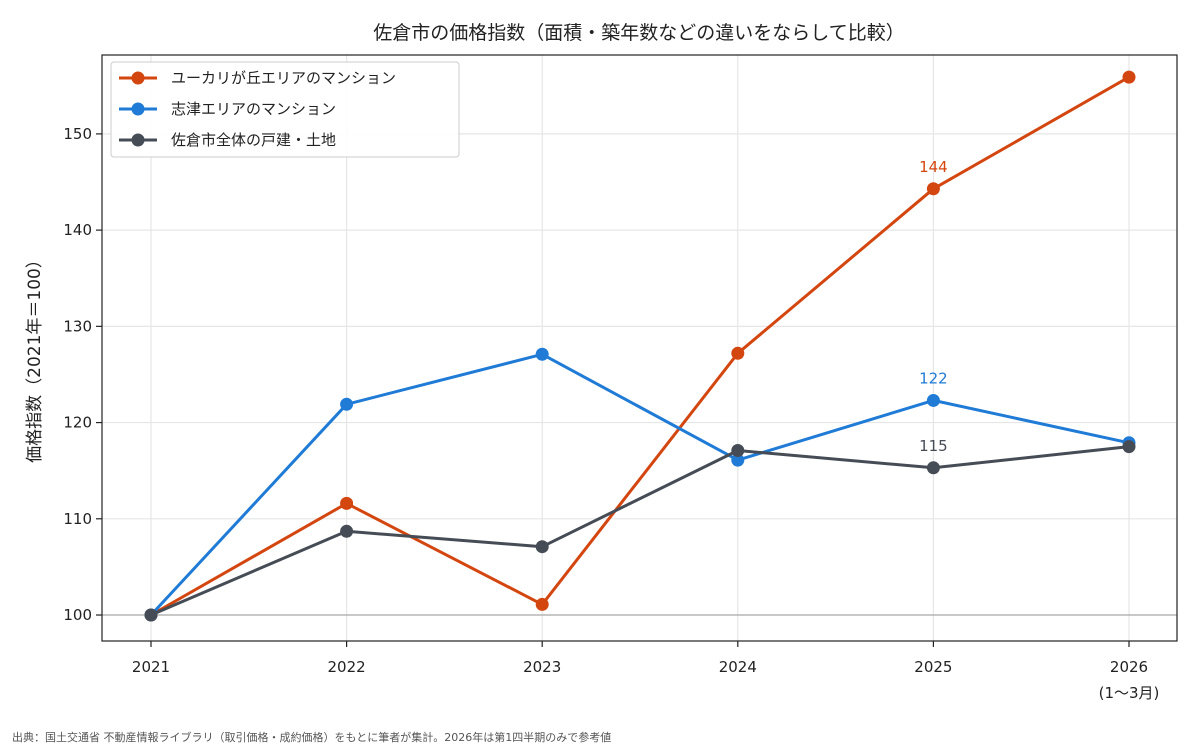 This screenshot has width=1200, height=750. Describe the element at coordinates (77, 134) in the screenshot. I see `y-tick-label: 150` at that location.